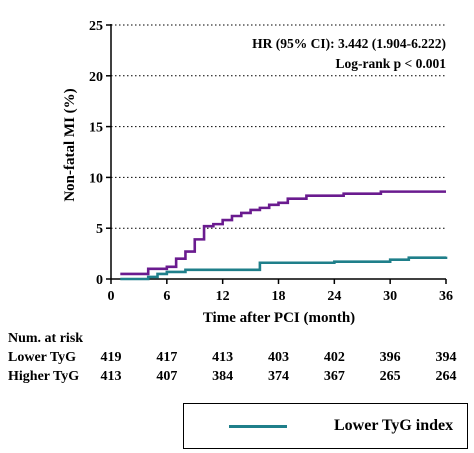 The width and height of the screenshot is (474, 453). What do you see at coordinates (99, 280) in the screenshot?
I see `y-tick-label: 0` at bounding box center [99, 280].